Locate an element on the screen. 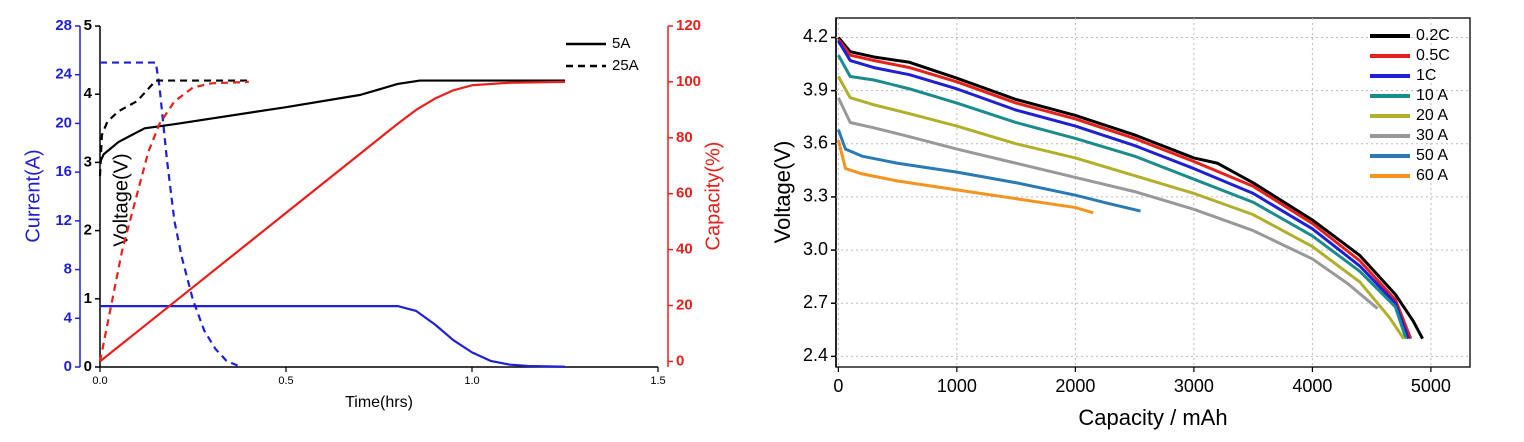 The width and height of the screenshot is (1524, 442). y-tick-label: 3.9 is located at coordinates (815, 89).